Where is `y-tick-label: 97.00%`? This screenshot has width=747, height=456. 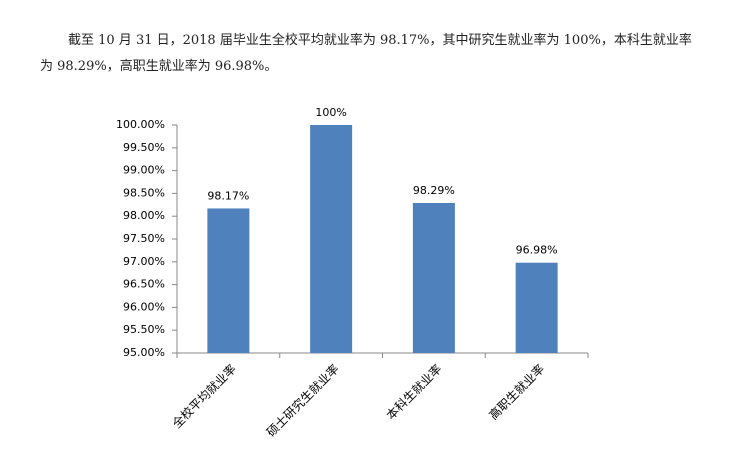
y-tick-label: 97.00% is located at coordinates (144, 261).